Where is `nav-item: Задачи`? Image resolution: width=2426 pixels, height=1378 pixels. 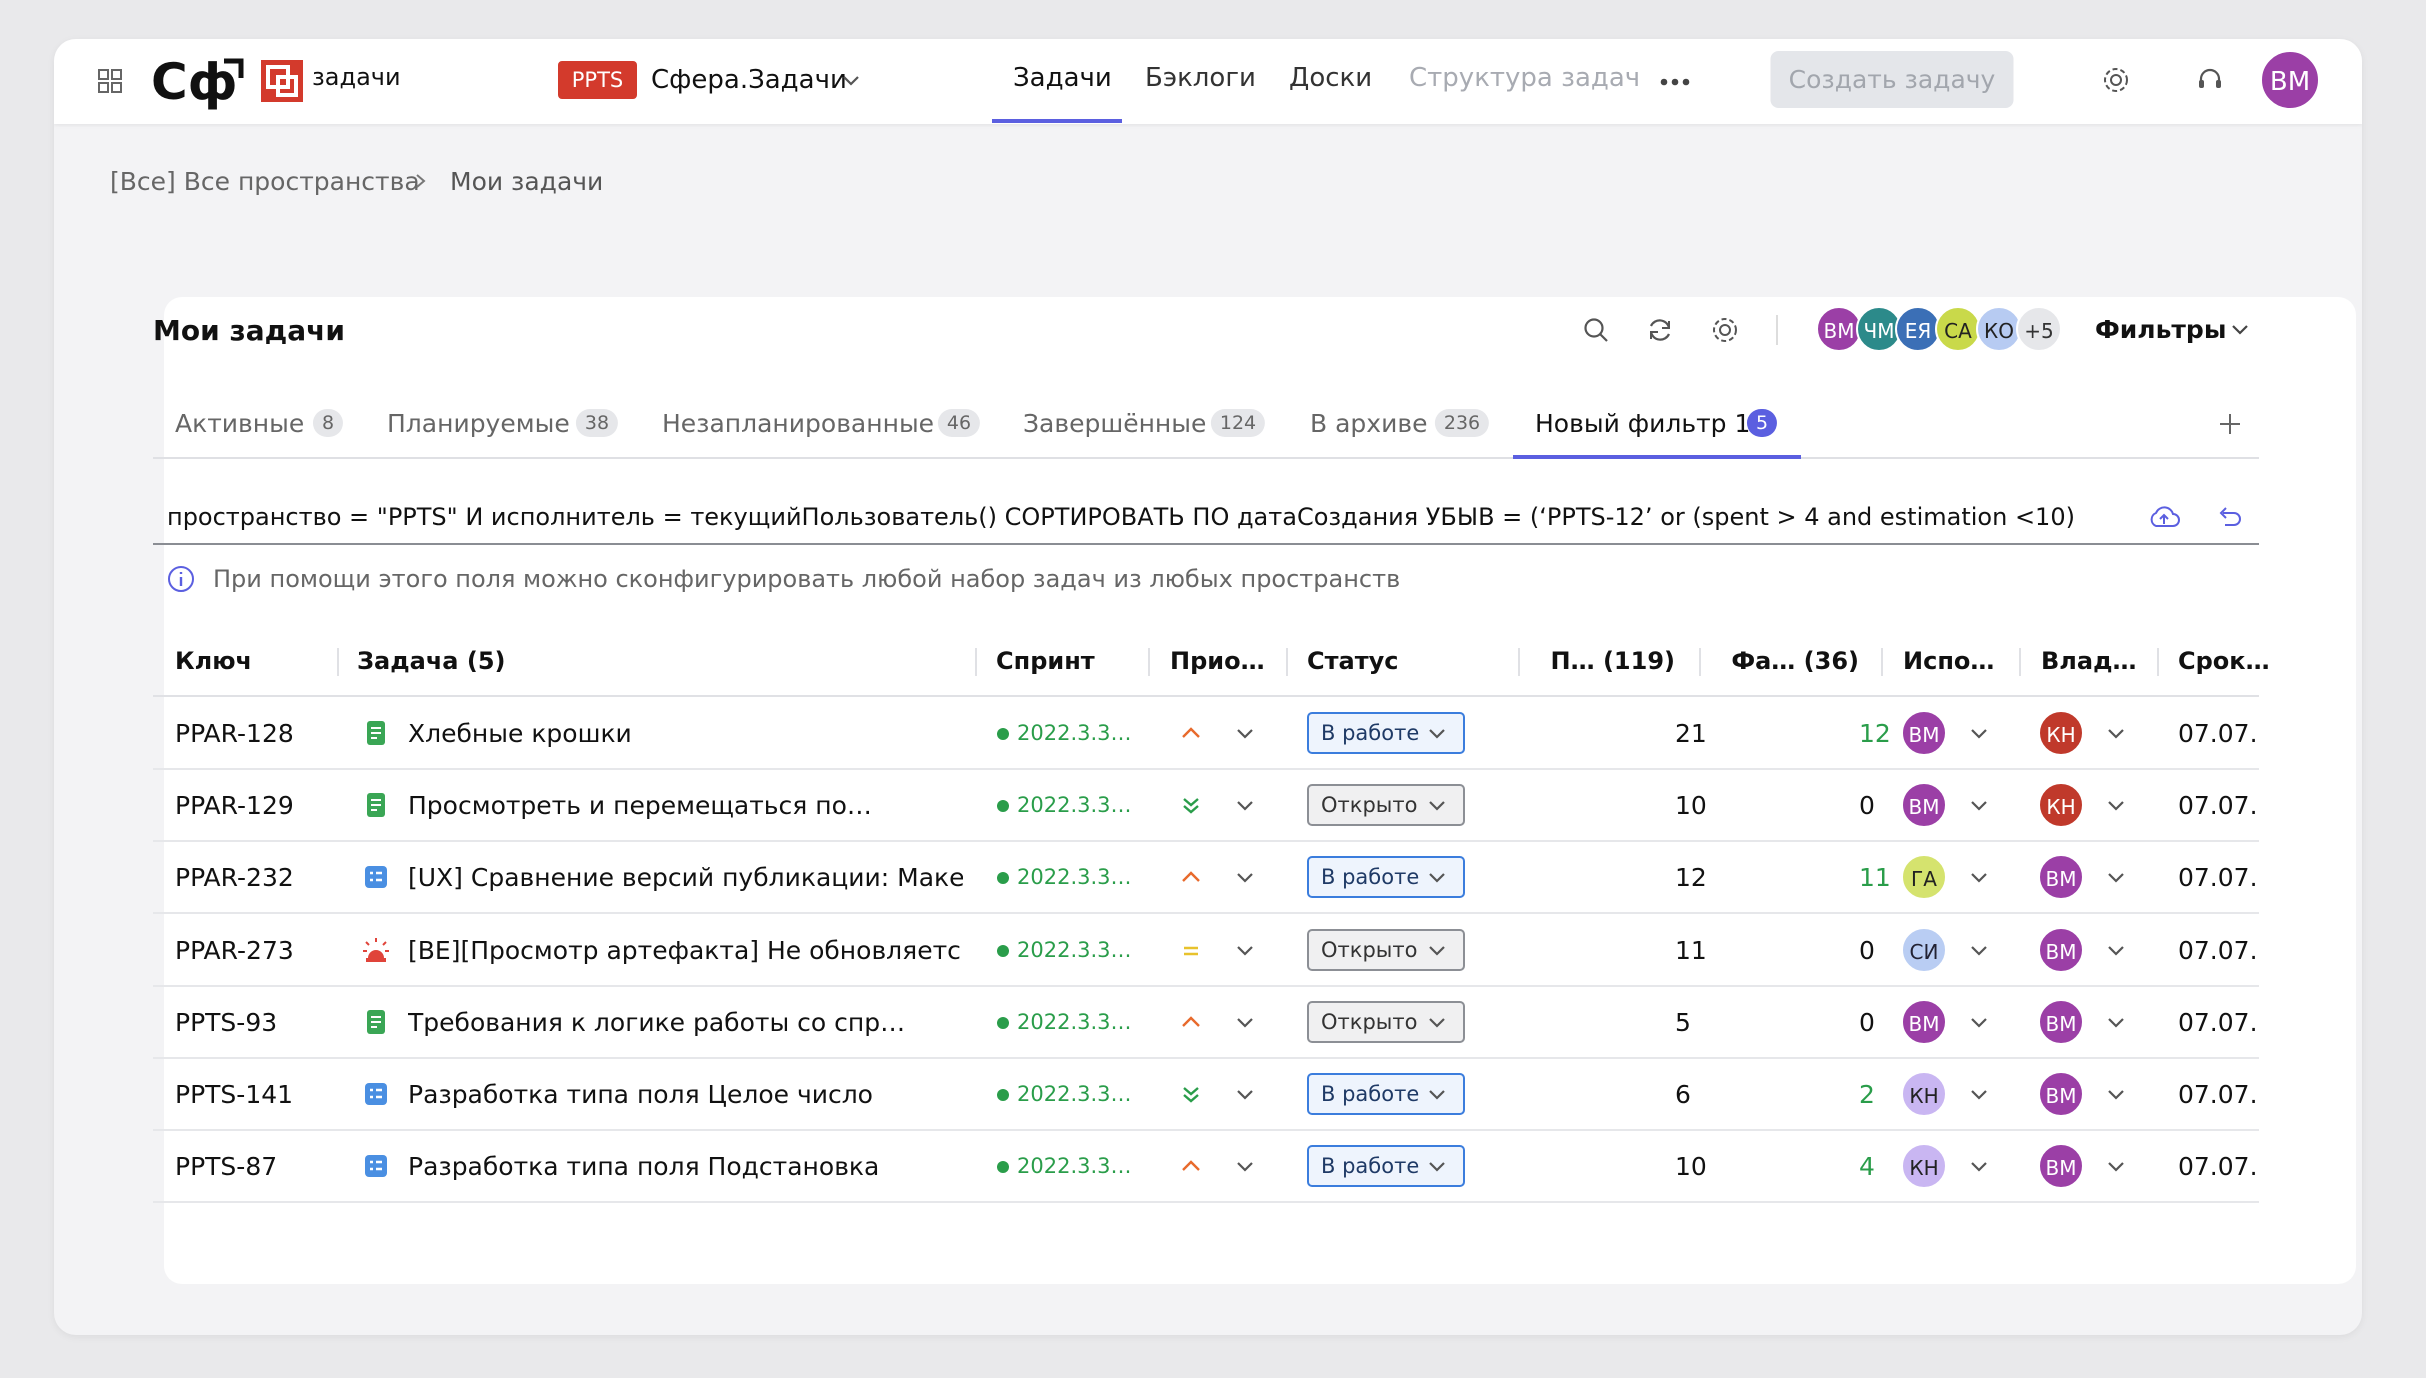 nav-item: Задачи is located at coordinates (1062, 78).